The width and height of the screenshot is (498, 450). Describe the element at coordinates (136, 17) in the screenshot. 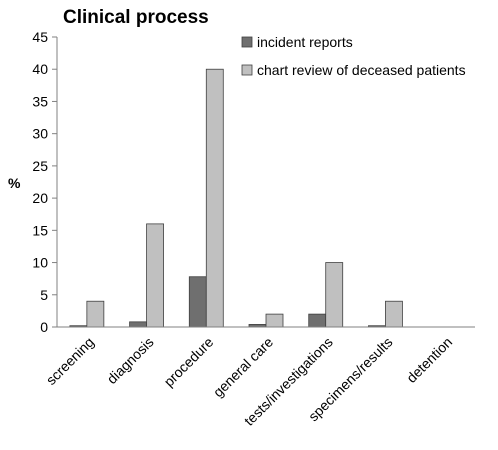

I see `chart-title: Clinical process` at that location.